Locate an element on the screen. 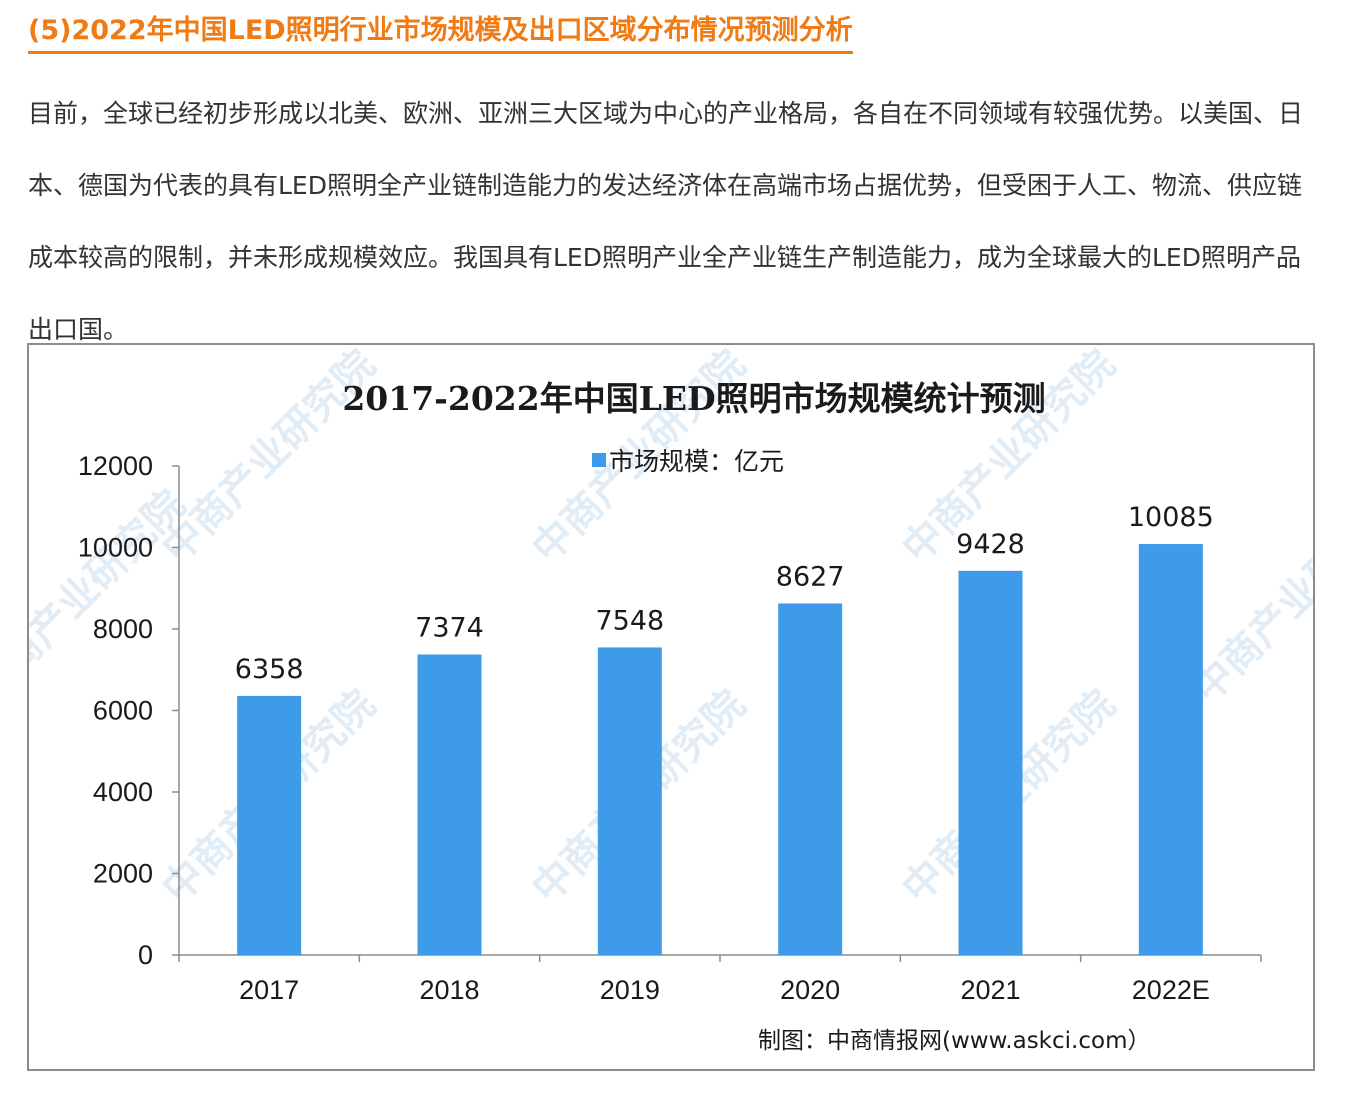 Image resolution: width=1346 pixels, height=1118 pixels. data-label: 6358 is located at coordinates (269, 669).